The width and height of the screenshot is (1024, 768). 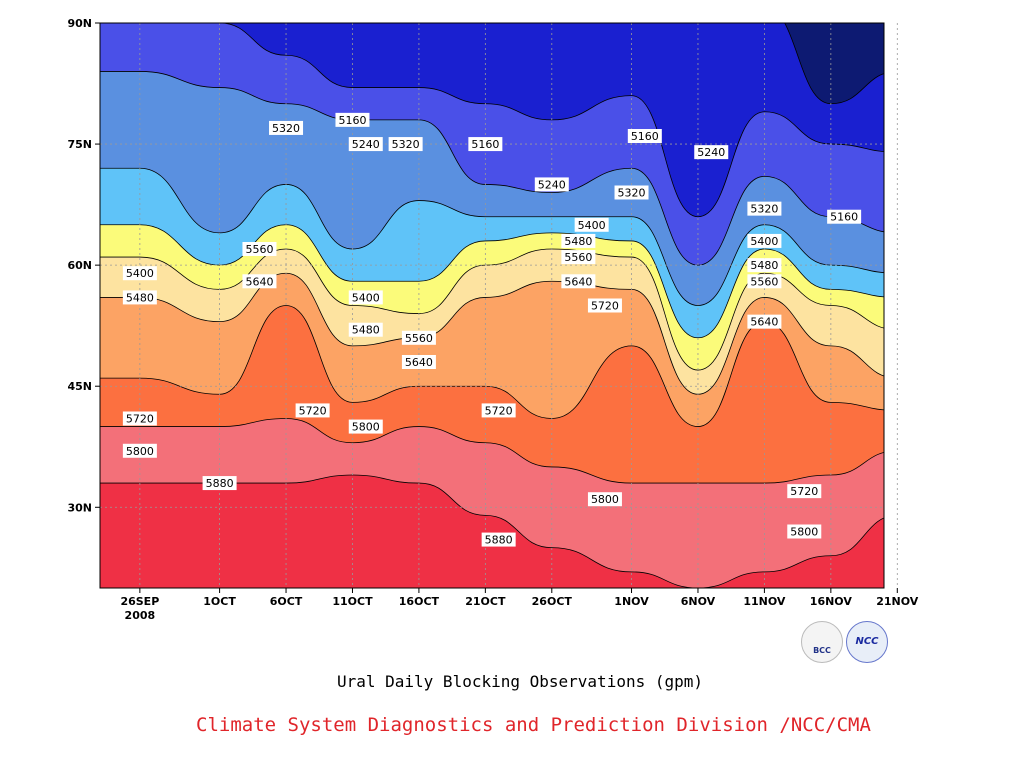 What do you see at coordinates (485, 601) in the screenshot?
I see `x-tick-label: 21OCT` at bounding box center [485, 601].